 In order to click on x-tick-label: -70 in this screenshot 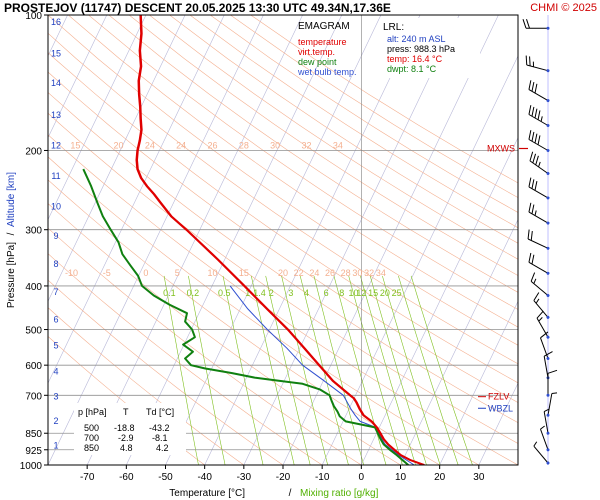, I will do `click(87, 477)`.